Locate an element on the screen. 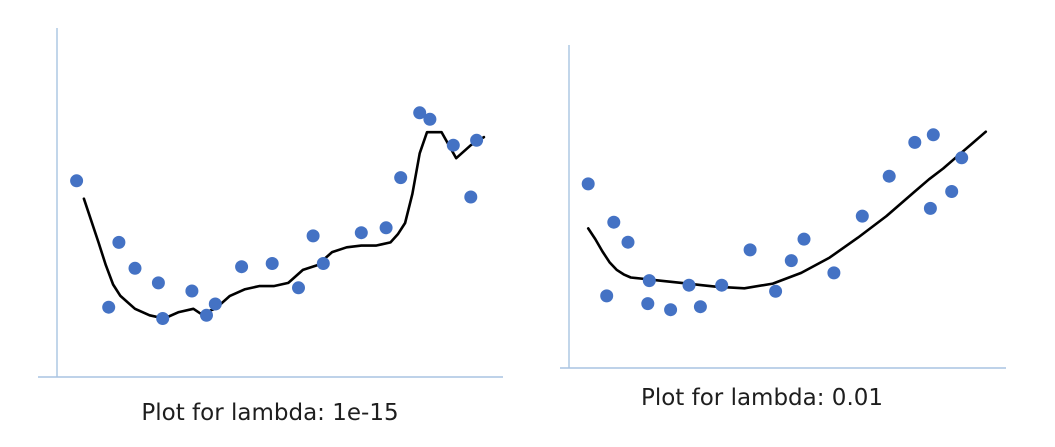  chart-caption: Plot for lambda: 1e-15 is located at coordinates (269, 413).